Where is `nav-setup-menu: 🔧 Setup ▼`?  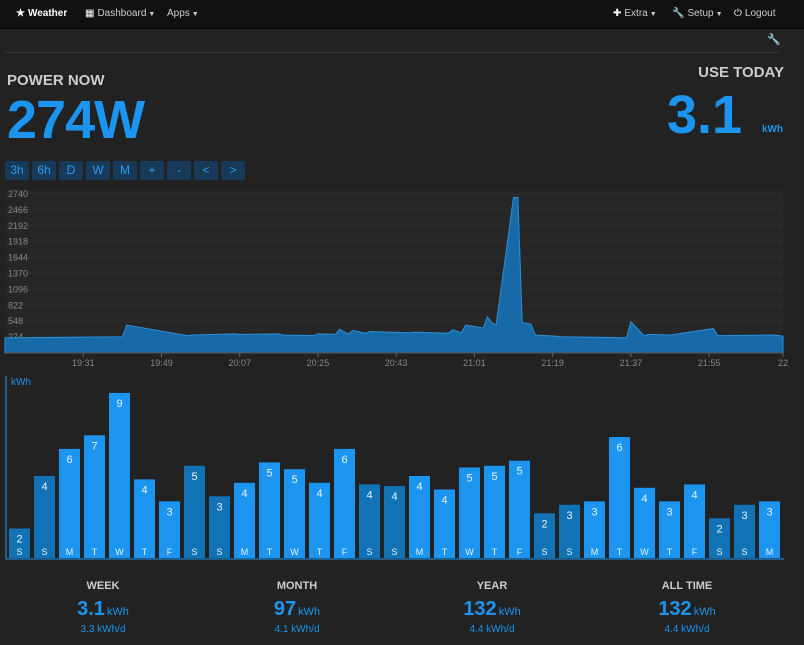 nav-setup-menu: 🔧 Setup ▼ is located at coordinates (697, 13).